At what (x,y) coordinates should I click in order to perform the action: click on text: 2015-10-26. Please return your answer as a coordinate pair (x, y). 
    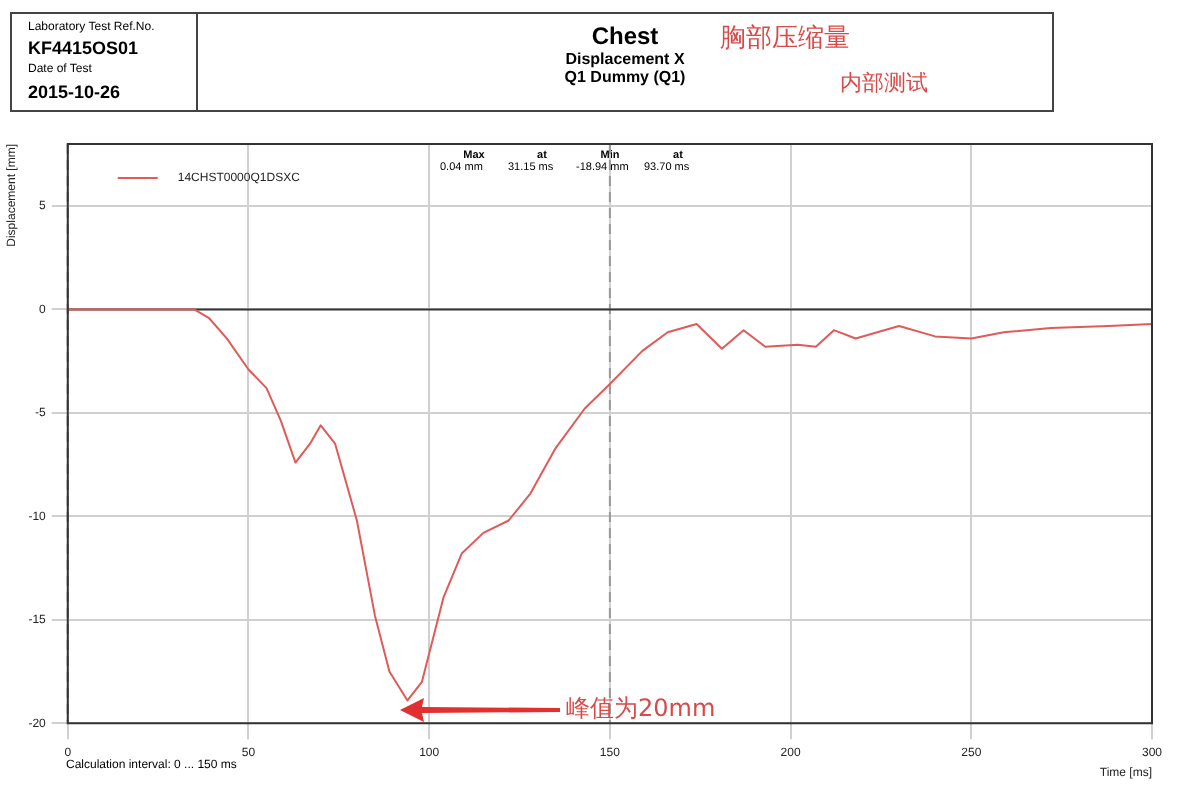
    Looking at the image, I should click on (74, 92).